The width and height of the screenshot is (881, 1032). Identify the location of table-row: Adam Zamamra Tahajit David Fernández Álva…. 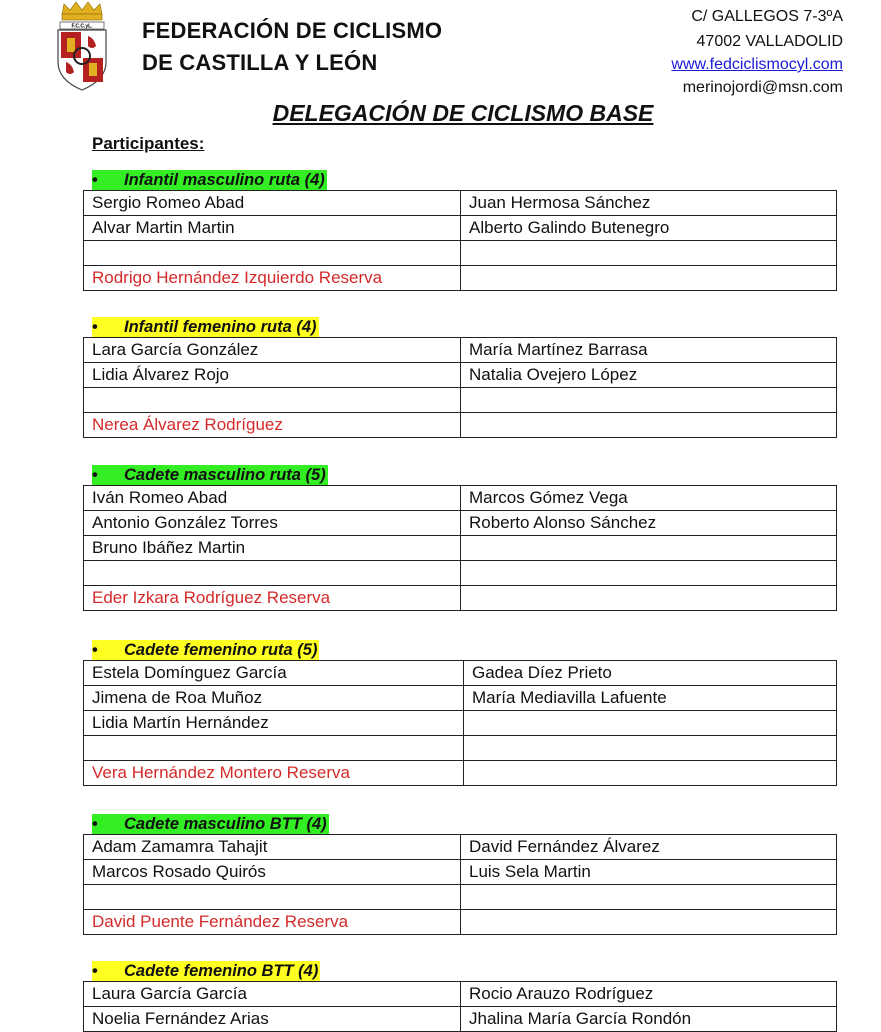
(460, 847).